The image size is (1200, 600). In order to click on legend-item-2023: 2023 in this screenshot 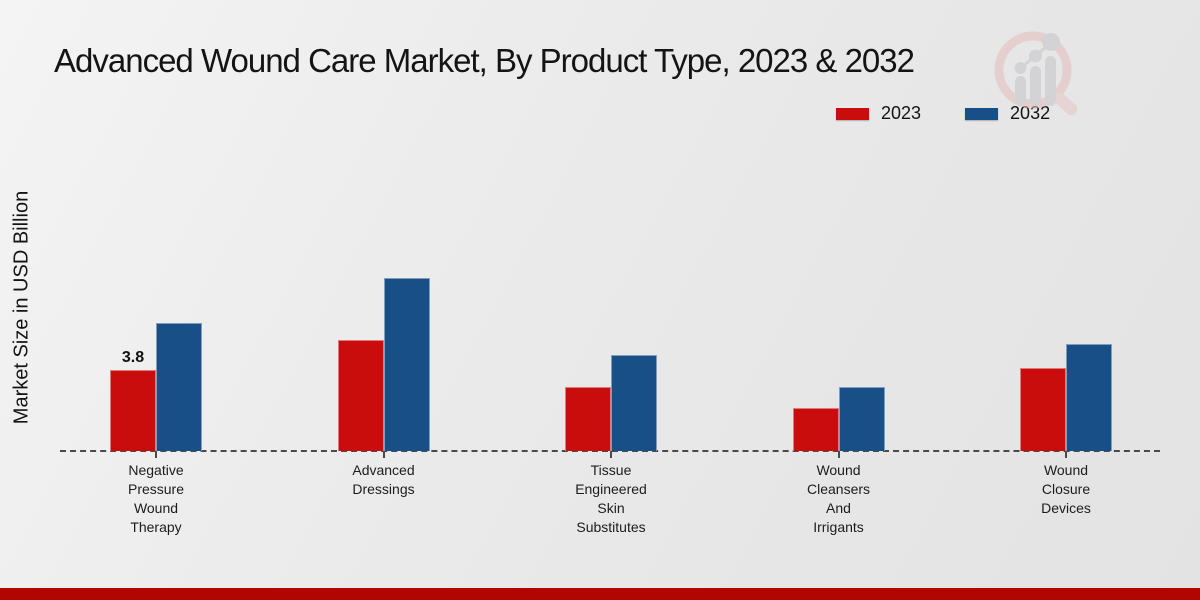, I will do `click(878, 113)`.